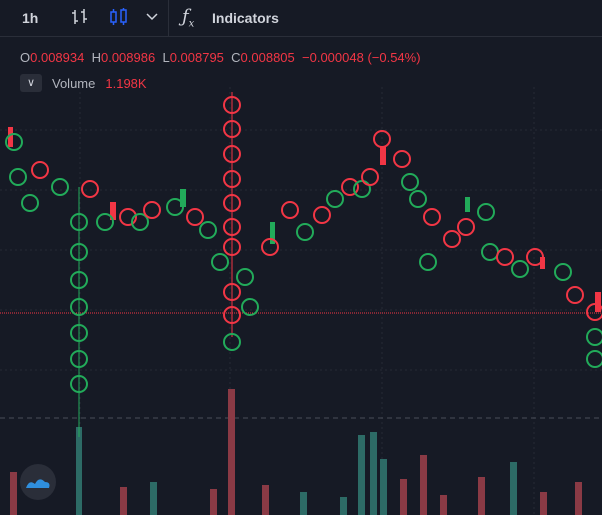  I want to click on label: O, so click(25, 57).